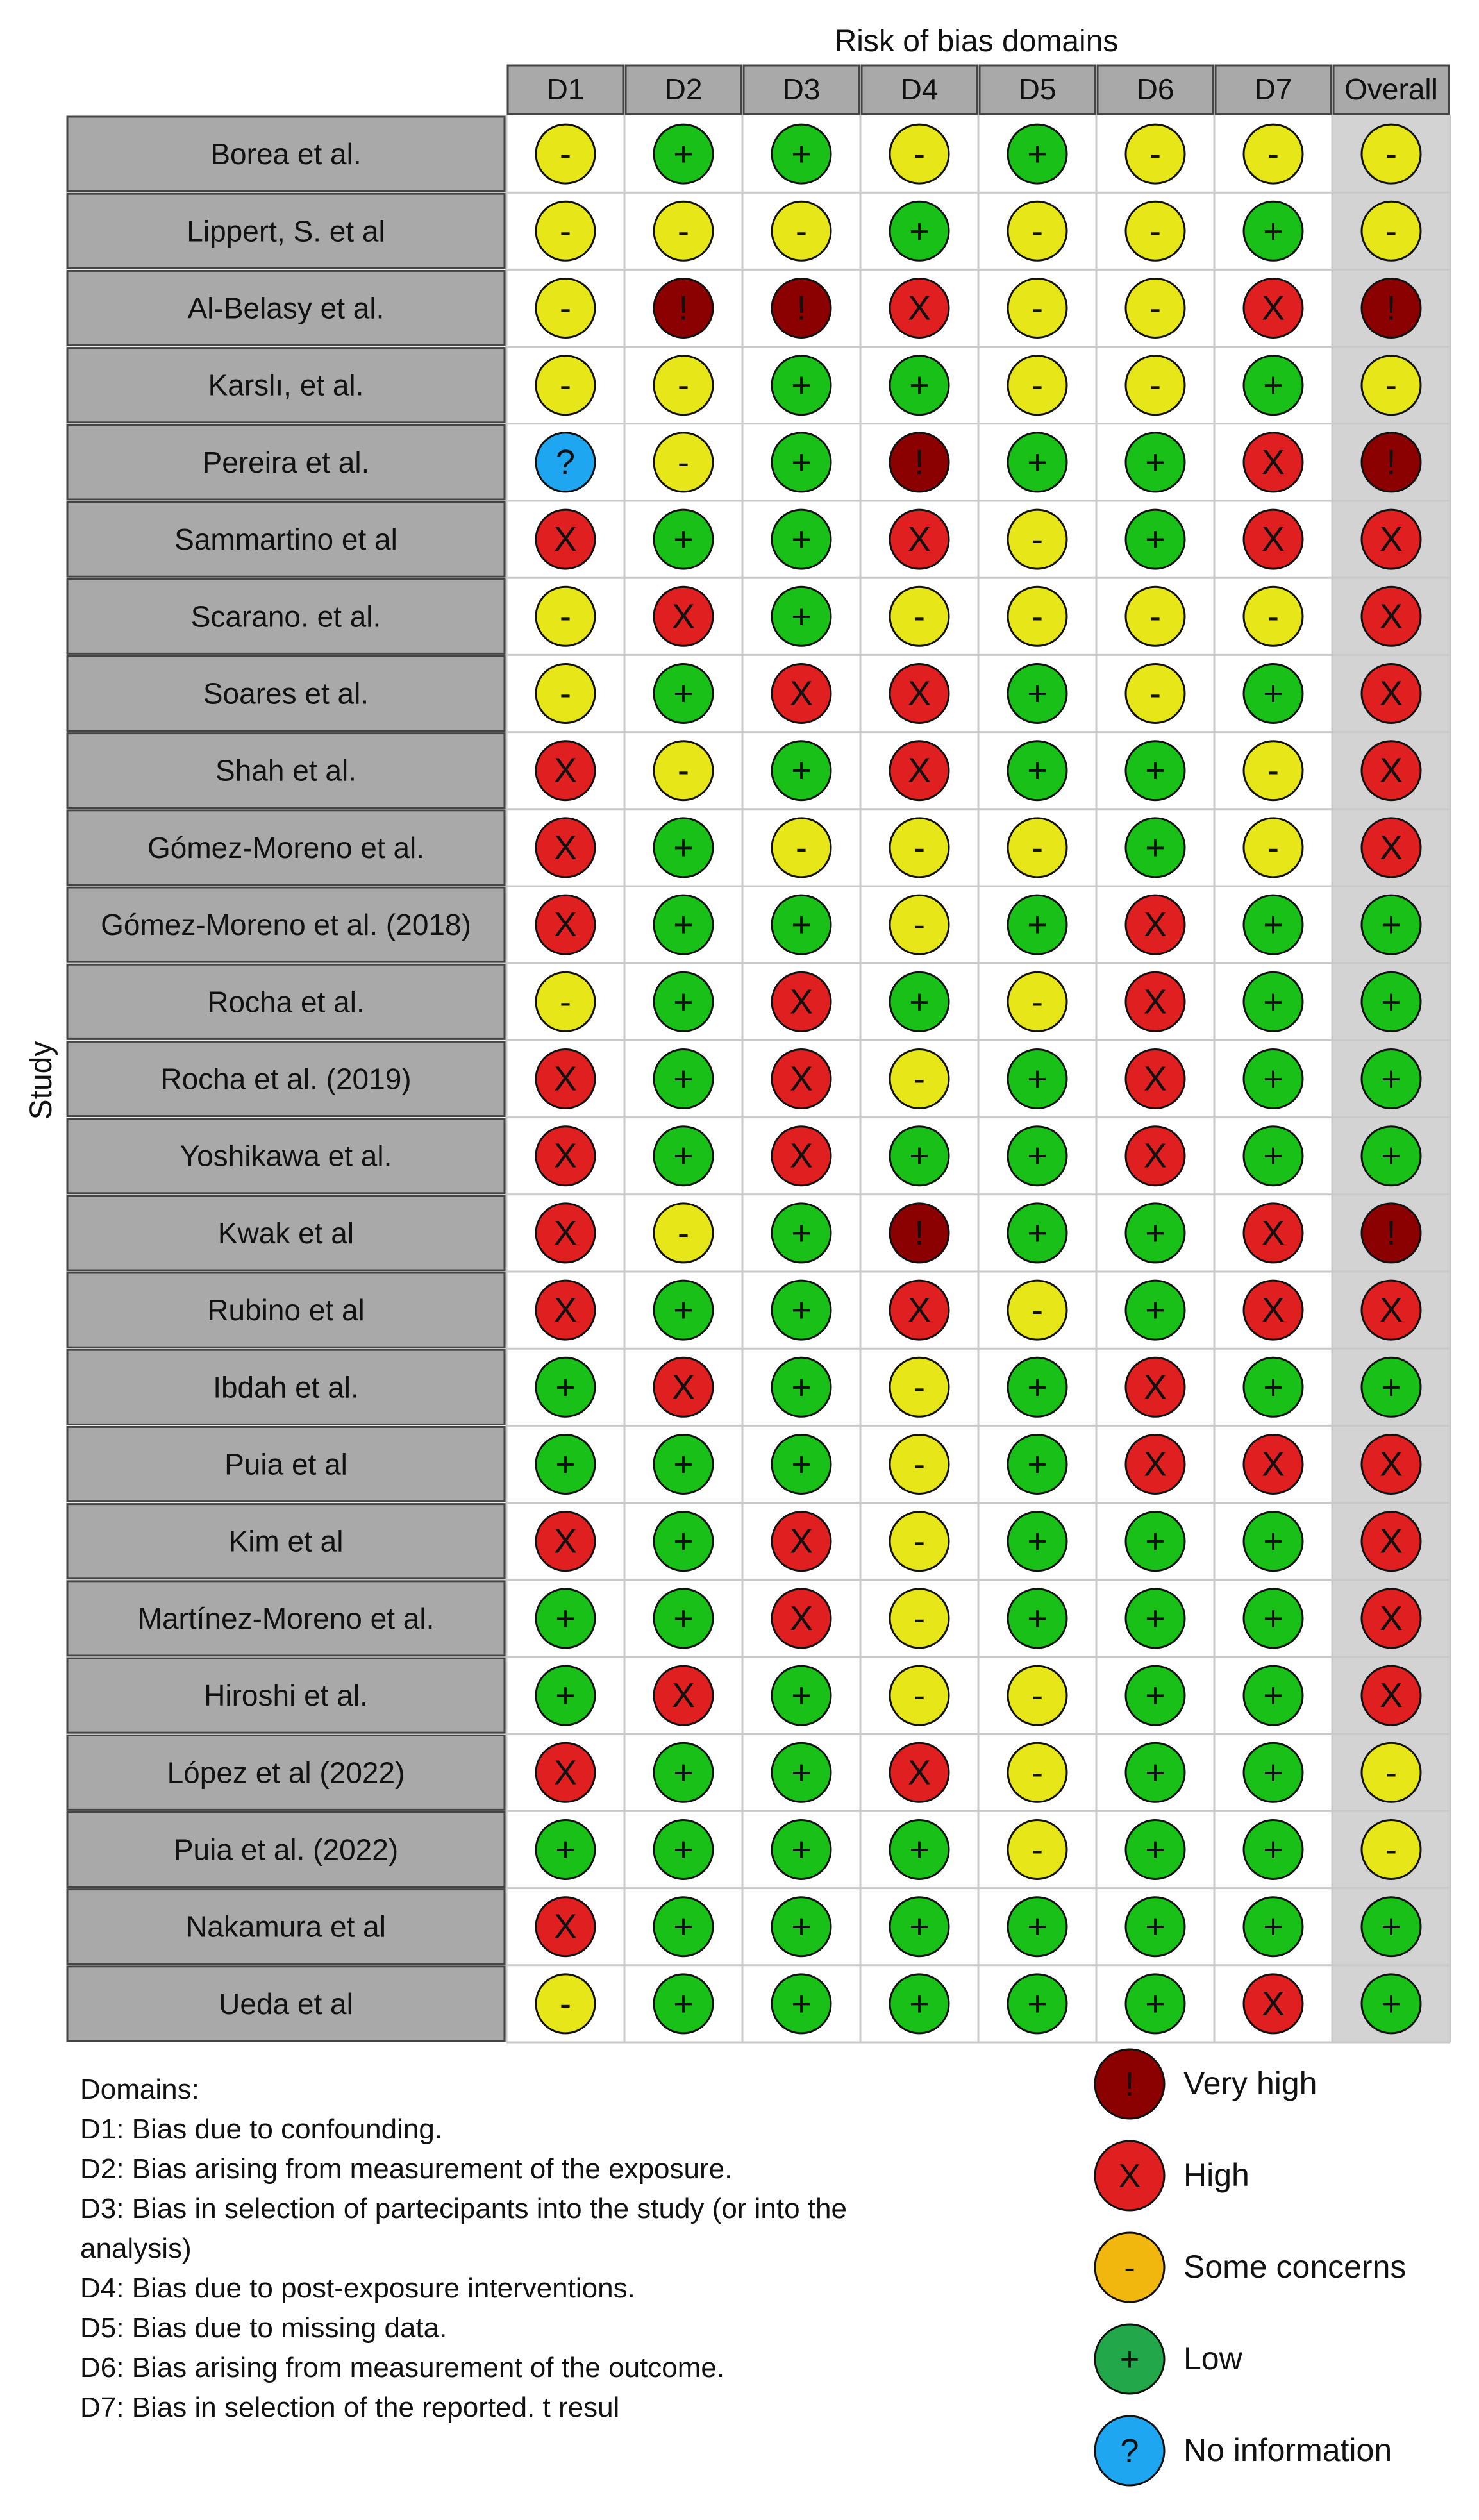  What do you see at coordinates (920, 89) in the screenshot?
I see `column-header-d4: D4` at bounding box center [920, 89].